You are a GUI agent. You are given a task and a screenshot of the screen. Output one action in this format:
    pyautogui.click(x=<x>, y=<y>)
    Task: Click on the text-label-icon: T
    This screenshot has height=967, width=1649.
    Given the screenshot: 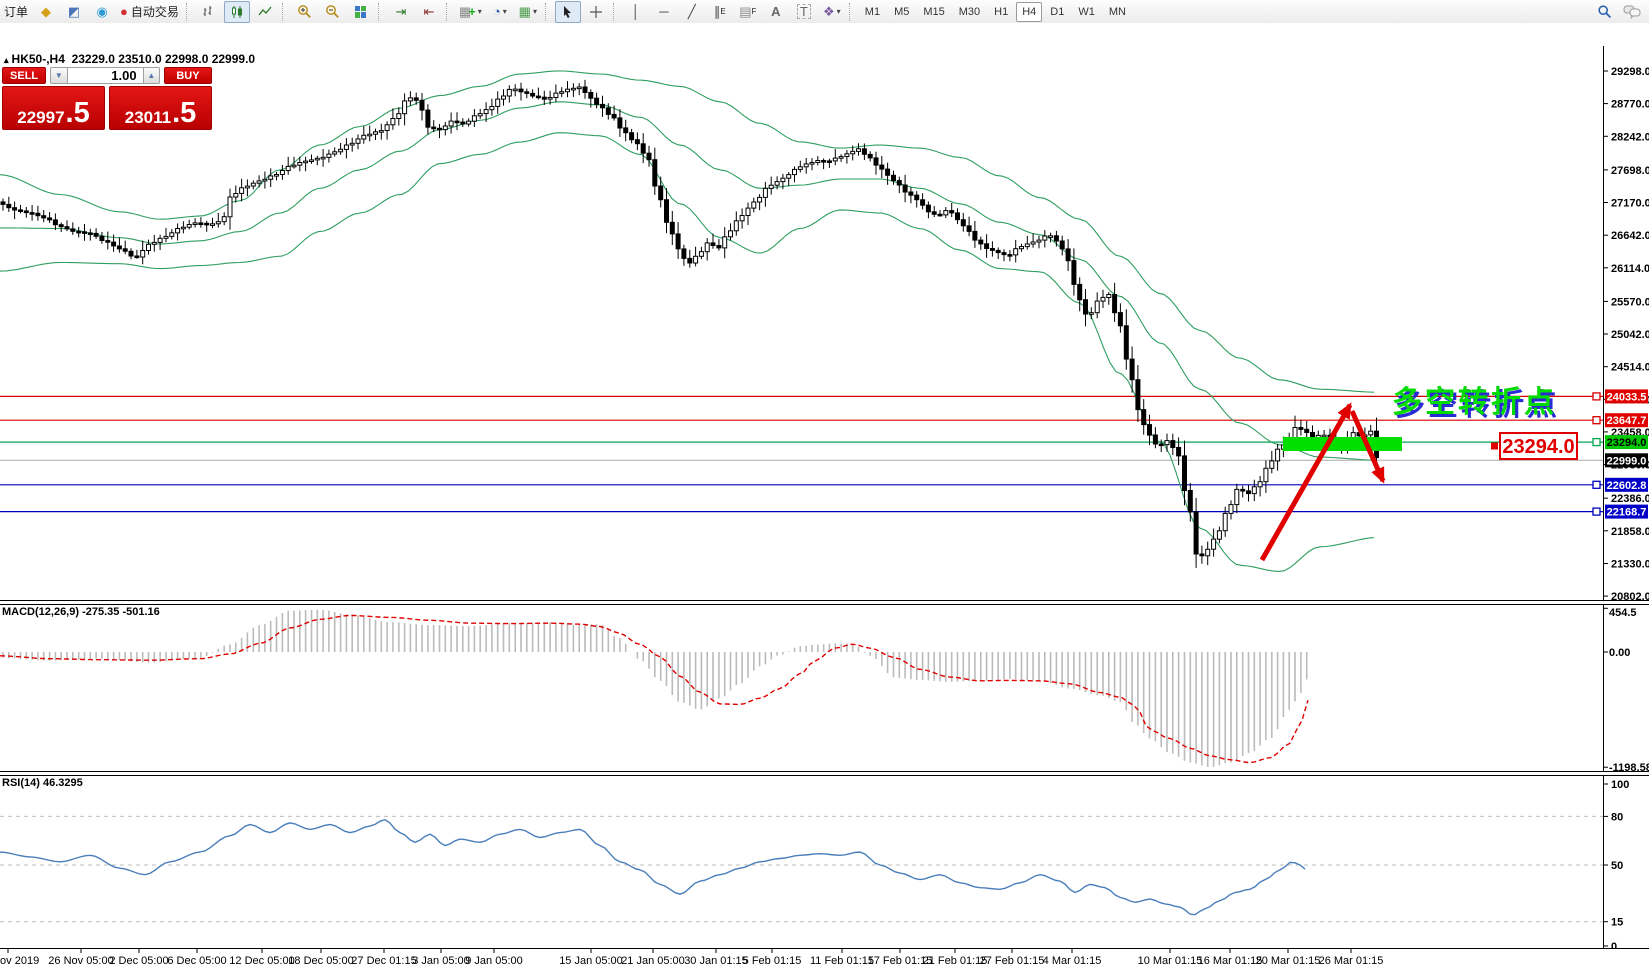 What is the action you would take?
    pyautogui.click(x=803, y=11)
    